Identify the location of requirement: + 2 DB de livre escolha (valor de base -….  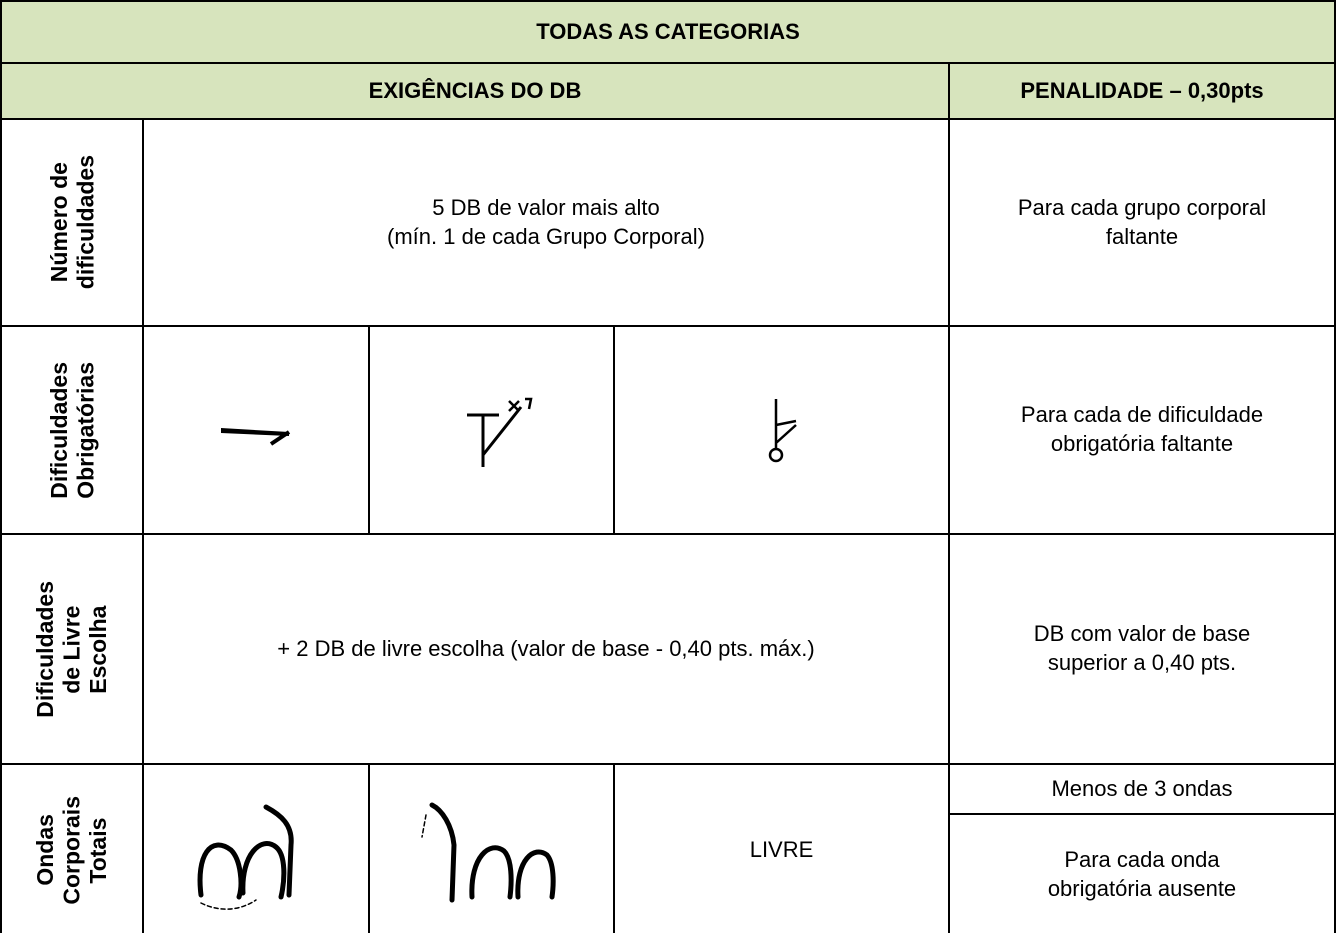
(546, 648).